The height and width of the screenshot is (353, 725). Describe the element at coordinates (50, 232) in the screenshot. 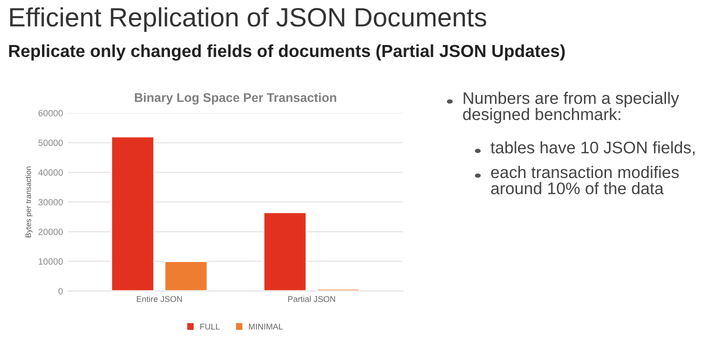

I see `y-tick-label: 20000` at that location.